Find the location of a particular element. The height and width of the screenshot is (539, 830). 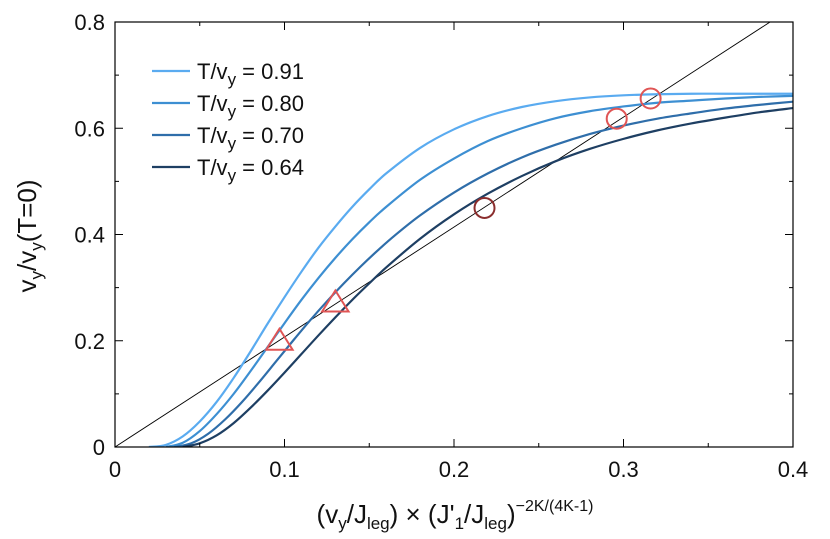

y-tick-label: 0.8 is located at coordinates (89, 22).